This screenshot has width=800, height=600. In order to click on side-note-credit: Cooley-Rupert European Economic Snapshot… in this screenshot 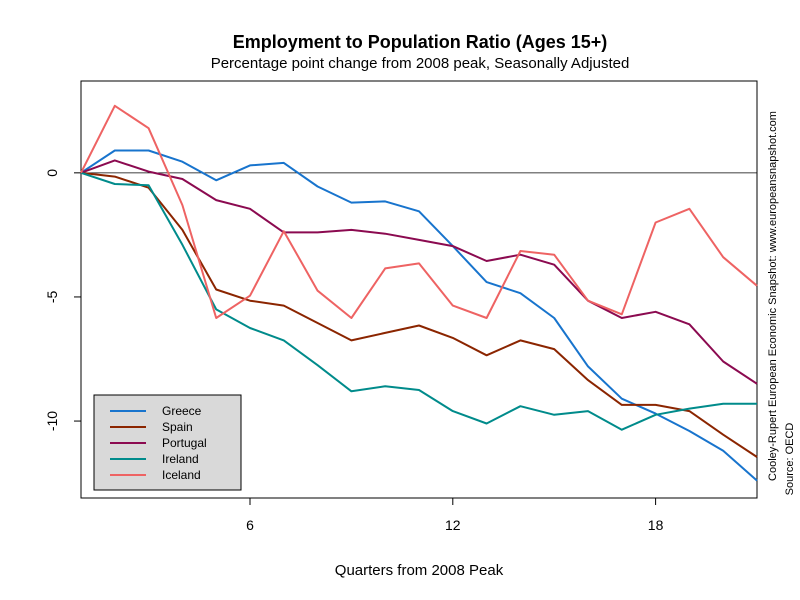, I will do `click(773, 296)`.